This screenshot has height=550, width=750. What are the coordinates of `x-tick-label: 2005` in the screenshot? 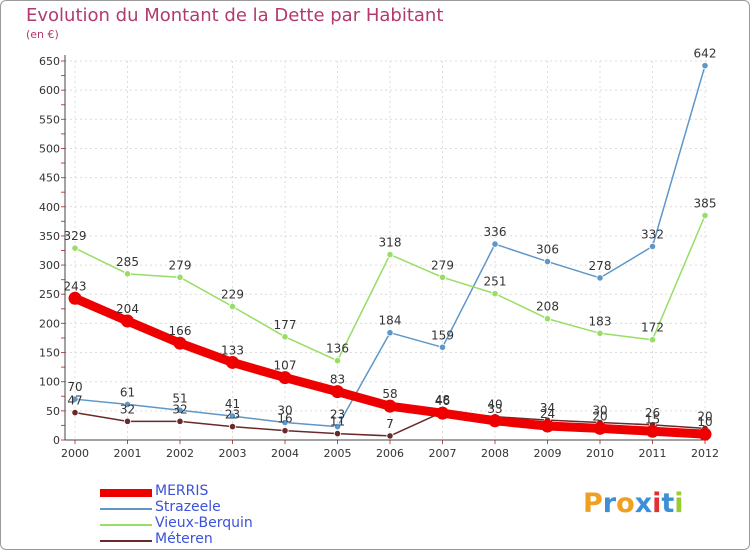 It's located at (338, 453).